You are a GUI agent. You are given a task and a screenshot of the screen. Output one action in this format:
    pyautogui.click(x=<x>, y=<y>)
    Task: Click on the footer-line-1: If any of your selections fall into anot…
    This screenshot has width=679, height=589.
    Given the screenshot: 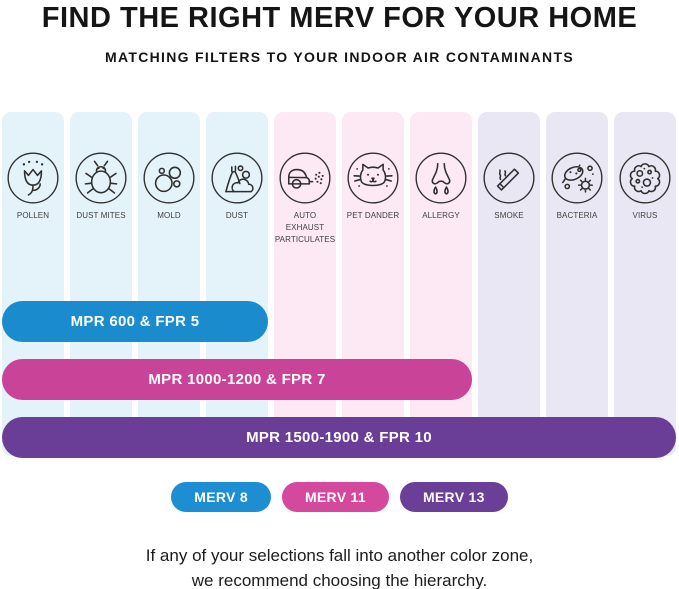 What is the action you would take?
    pyautogui.click(x=339, y=555)
    